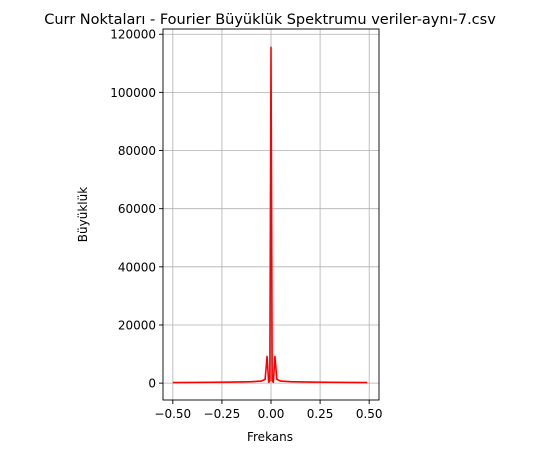 This screenshot has width=540, height=453. I want to click on x-axis-label: Frekans, so click(270, 437).